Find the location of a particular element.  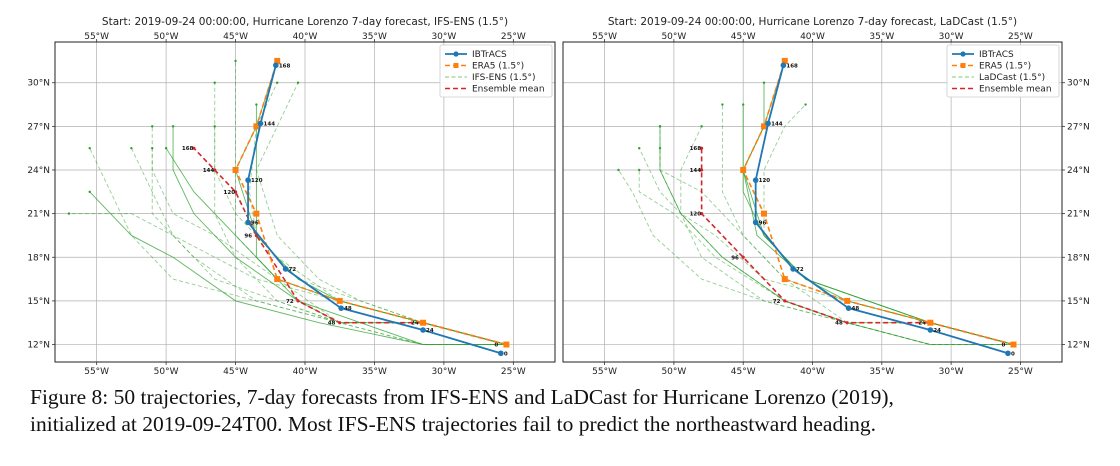

x-tick-label-top: 40°W is located at coordinates (812, 37).